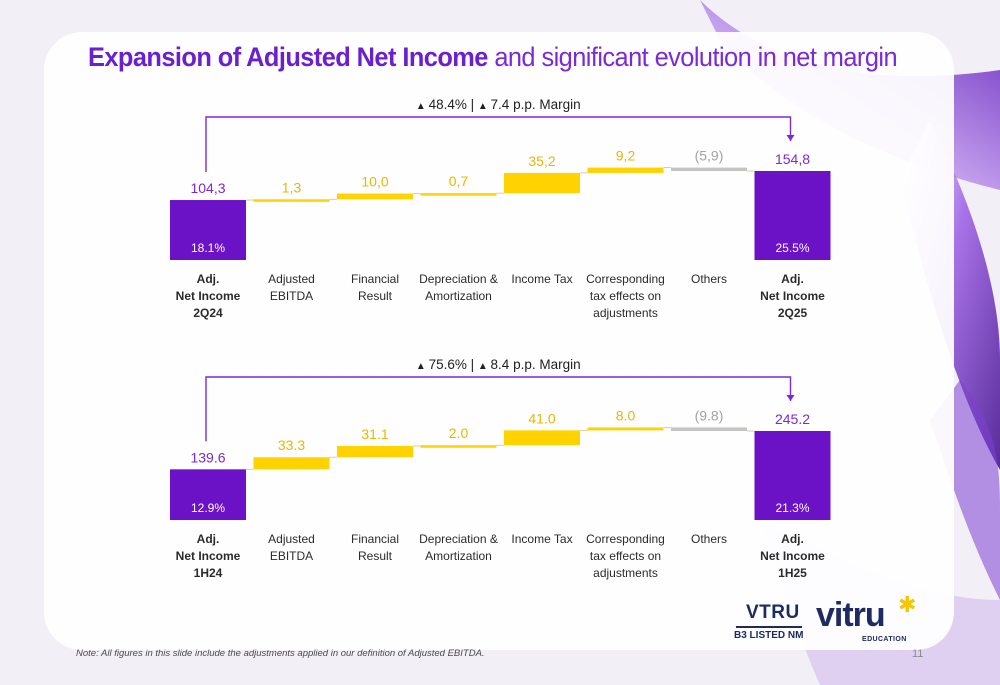  I want to click on value-label-7: (9.8), so click(709, 415).